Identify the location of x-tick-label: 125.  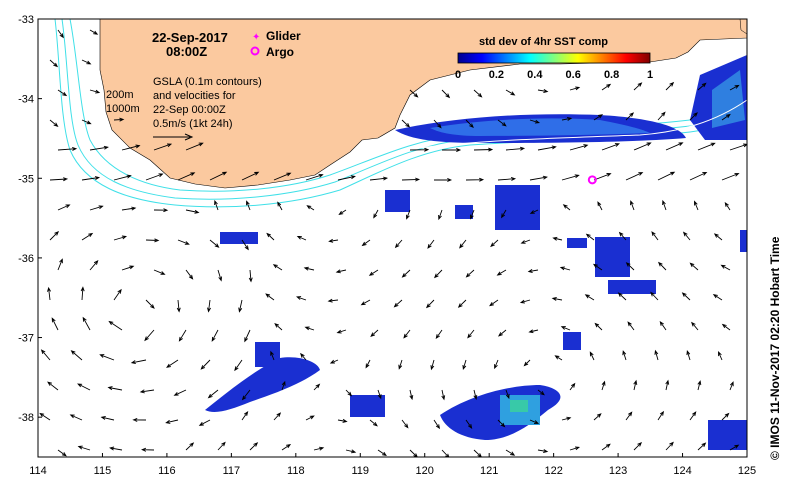
(747, 471).